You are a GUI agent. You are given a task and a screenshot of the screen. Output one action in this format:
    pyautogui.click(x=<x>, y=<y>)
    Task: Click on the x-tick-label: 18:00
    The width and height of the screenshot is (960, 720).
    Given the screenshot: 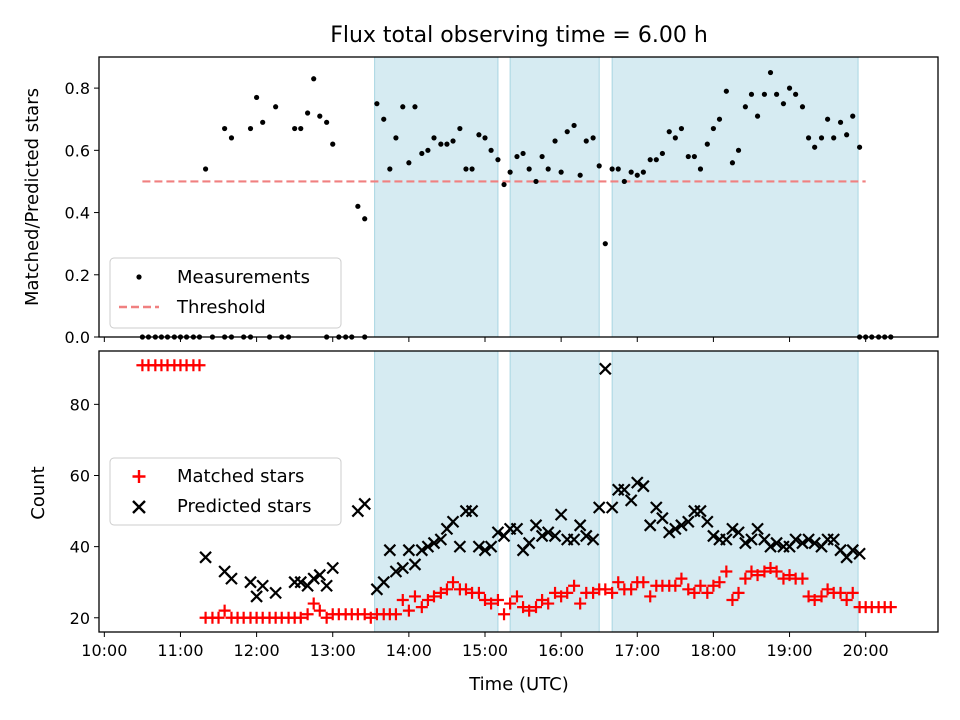 What is the action you would take?
    pyautogui.click(x=713, y=650)
    